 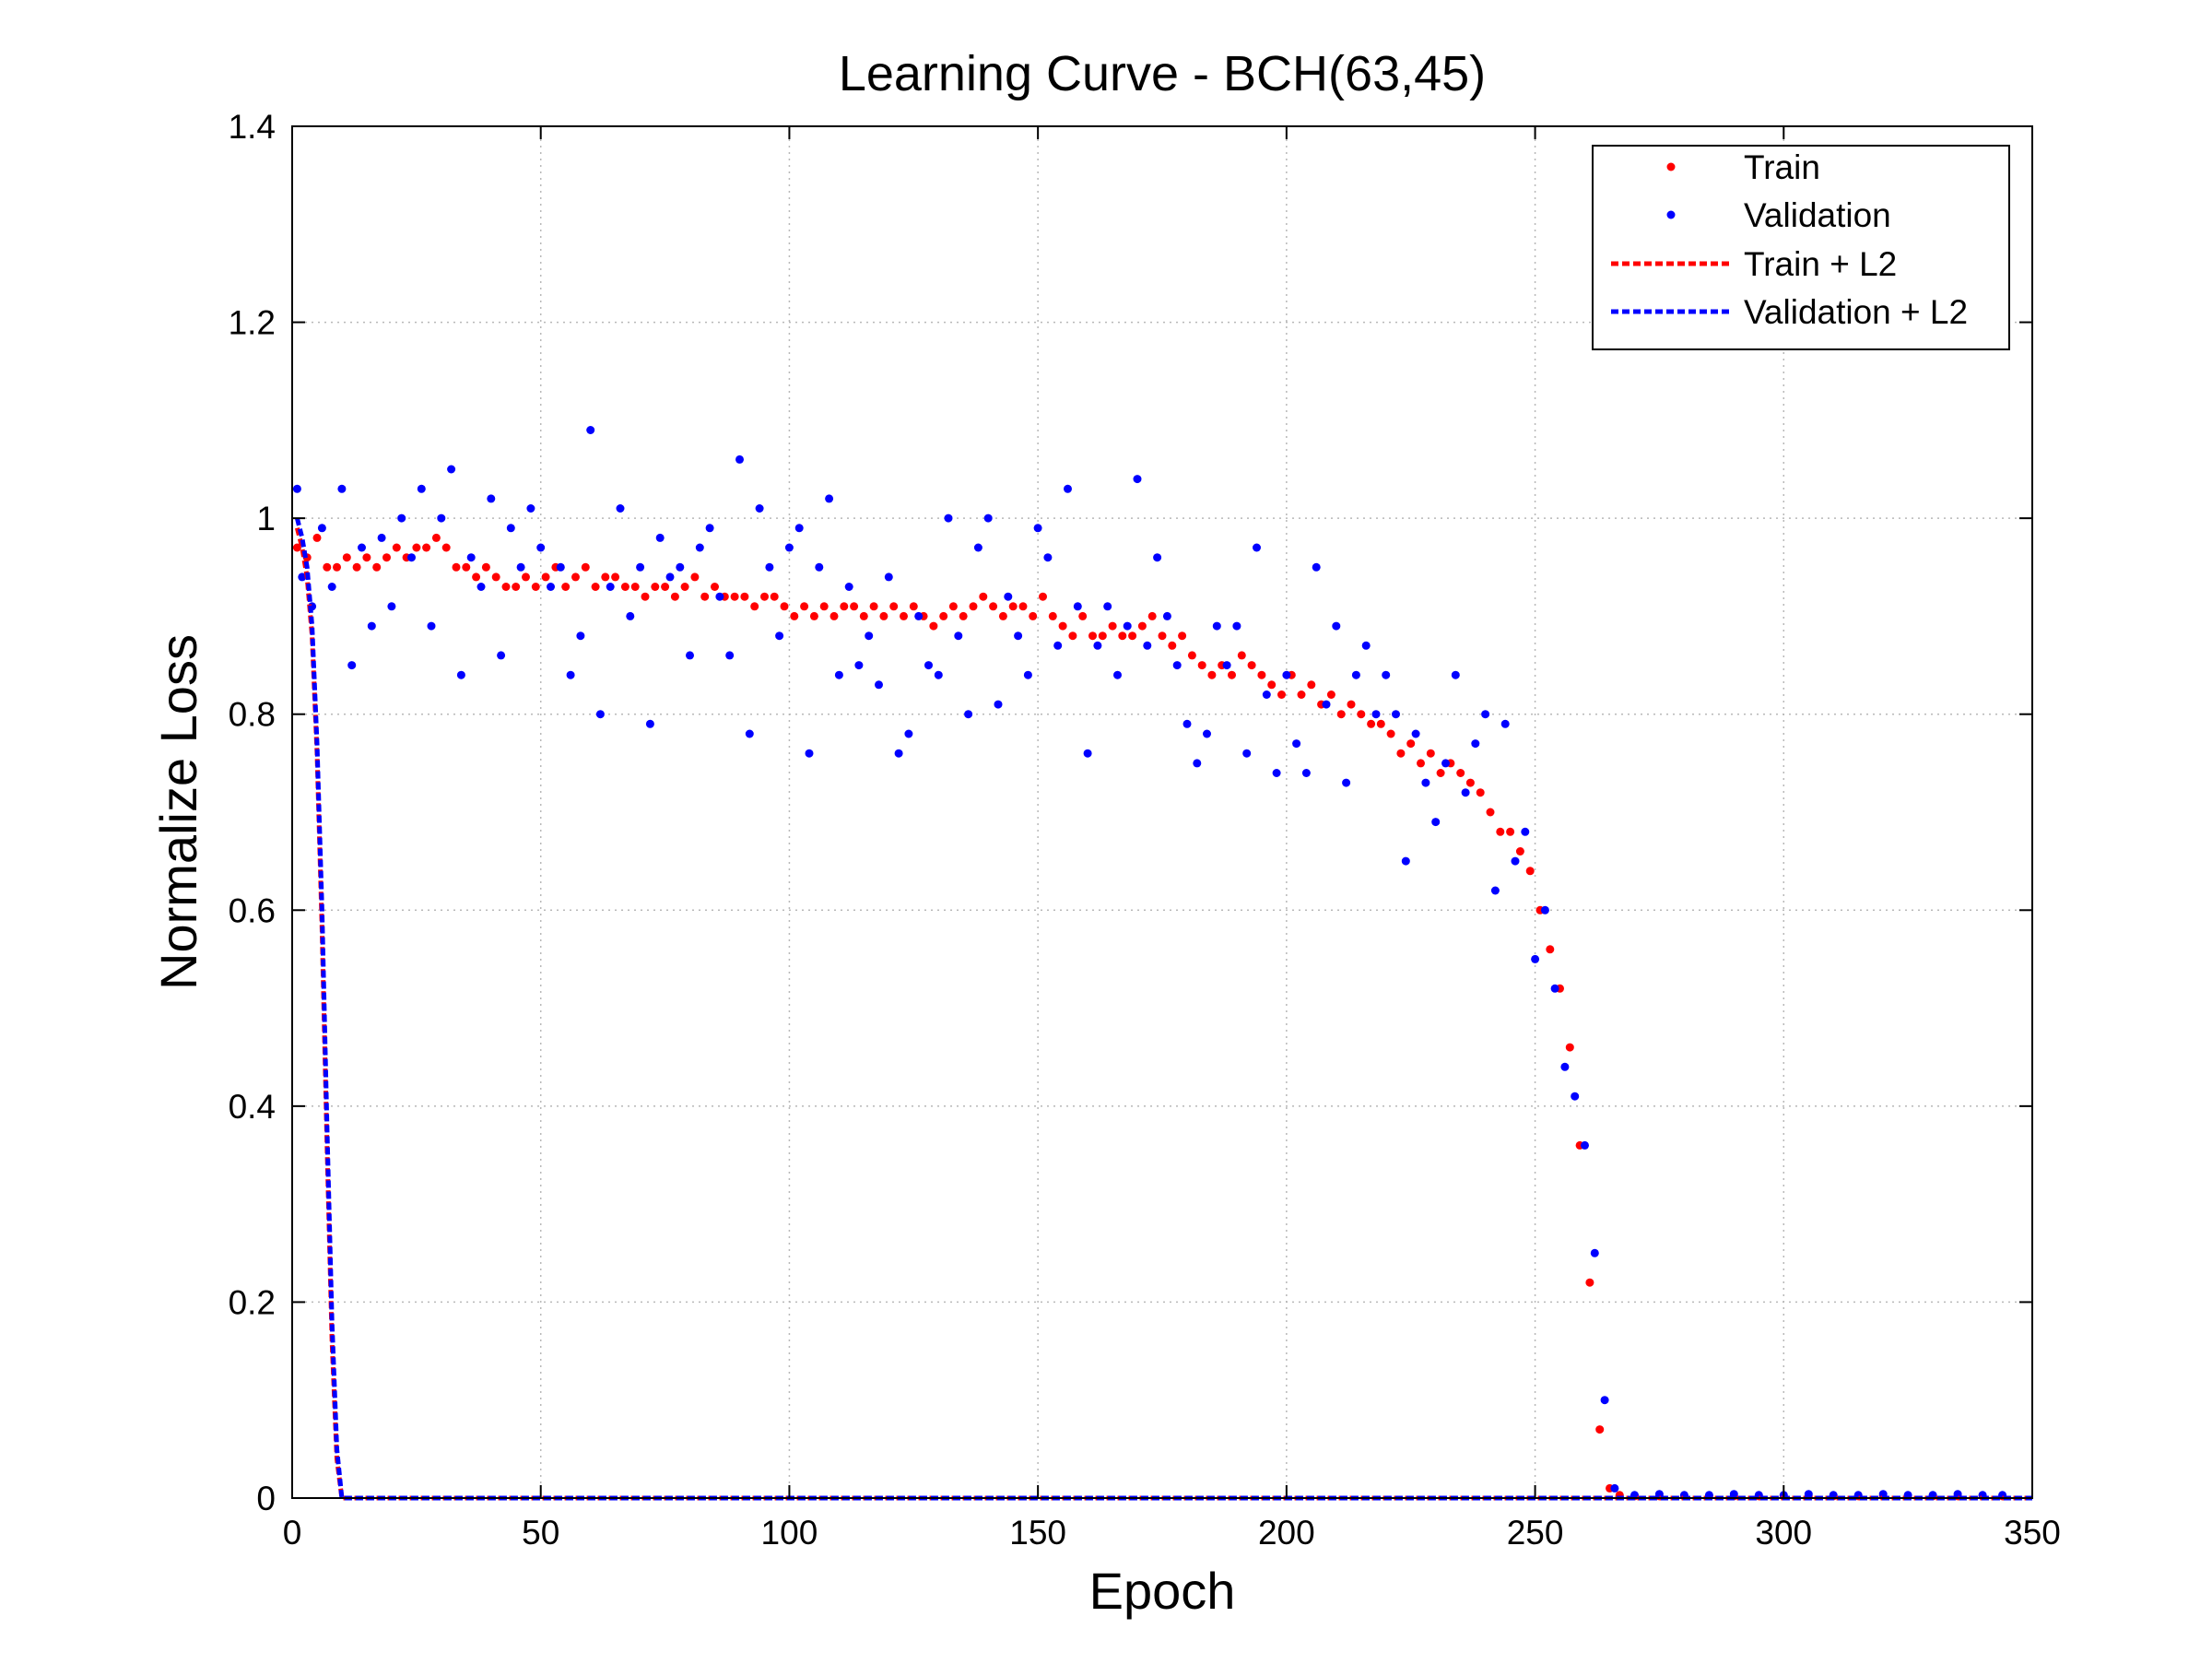 What do you see at coordinates (1782, 167) in the screenshot?
I see `legend-label-train: Train` at bounding box center [1782, 167].